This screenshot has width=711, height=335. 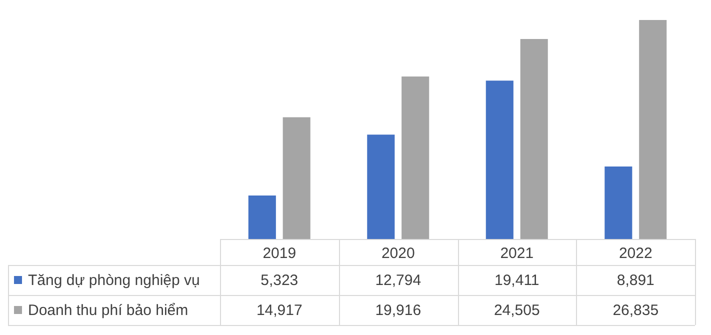 I want to click on data-label: 24,505, so click(x=517, y=311).